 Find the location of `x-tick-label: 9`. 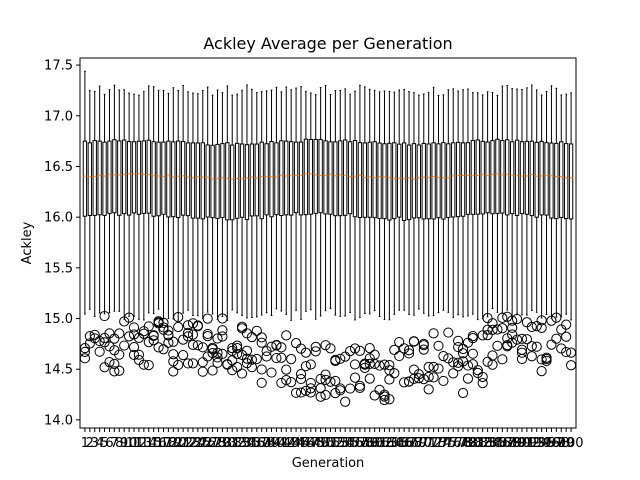

x-tick-label: 9 is located at coordinates (124, 443).